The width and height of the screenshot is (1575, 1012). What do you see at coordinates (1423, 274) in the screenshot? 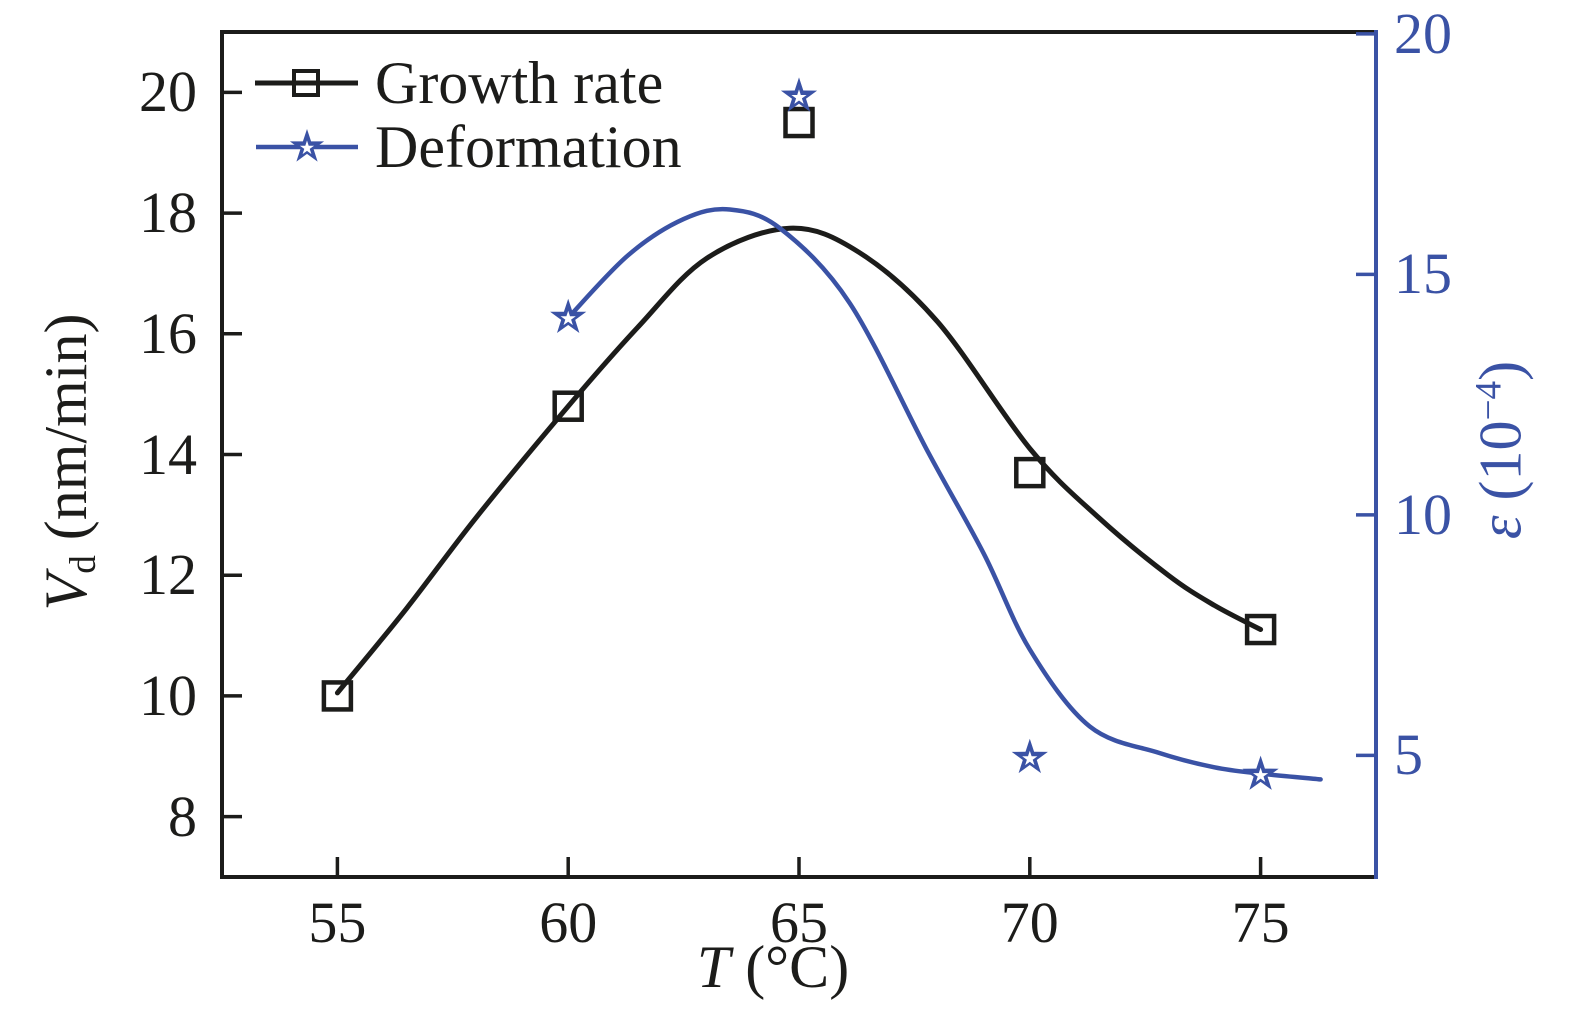
I see `right-tick-label: 15` at bounding box center [1423, 274].